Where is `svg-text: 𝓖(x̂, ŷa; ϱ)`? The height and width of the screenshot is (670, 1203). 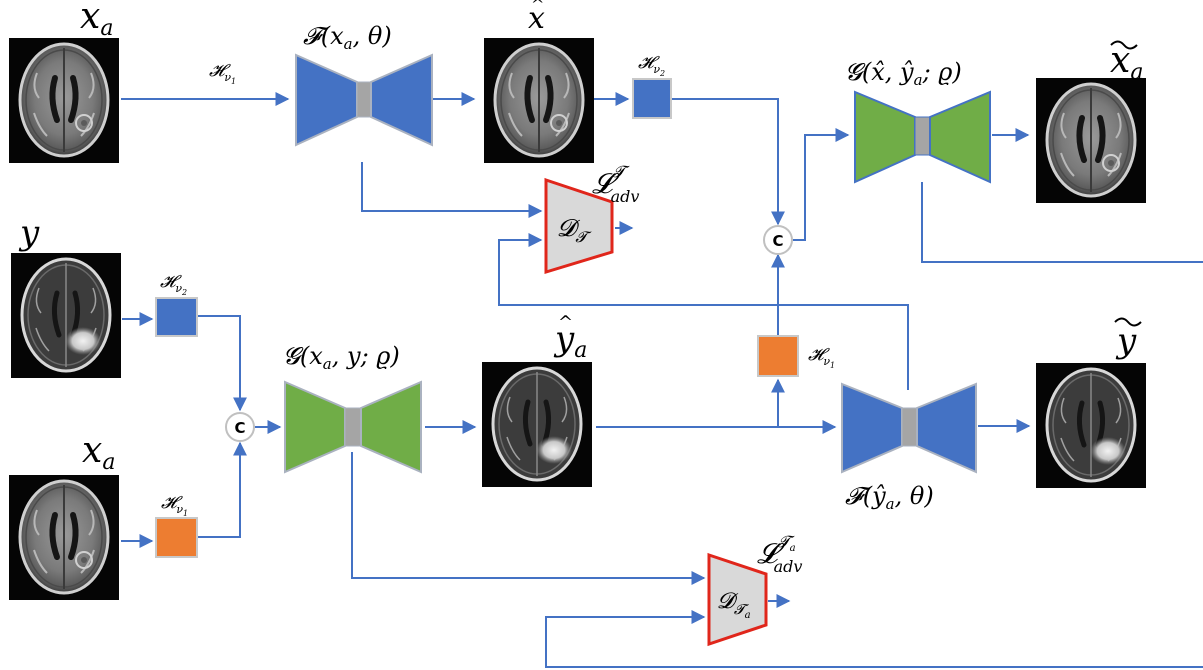 svg-text: 𝓖(x̂, ŷa; ϱ) is located at coordinates (903, 73).